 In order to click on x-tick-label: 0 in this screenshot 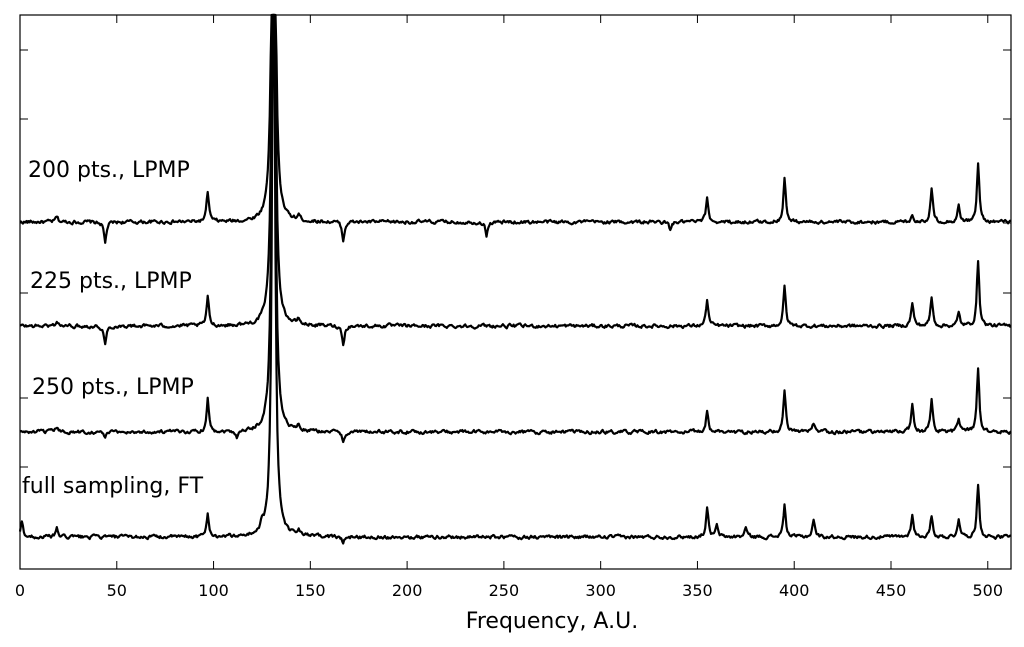, I will do `click(20, 590)`.